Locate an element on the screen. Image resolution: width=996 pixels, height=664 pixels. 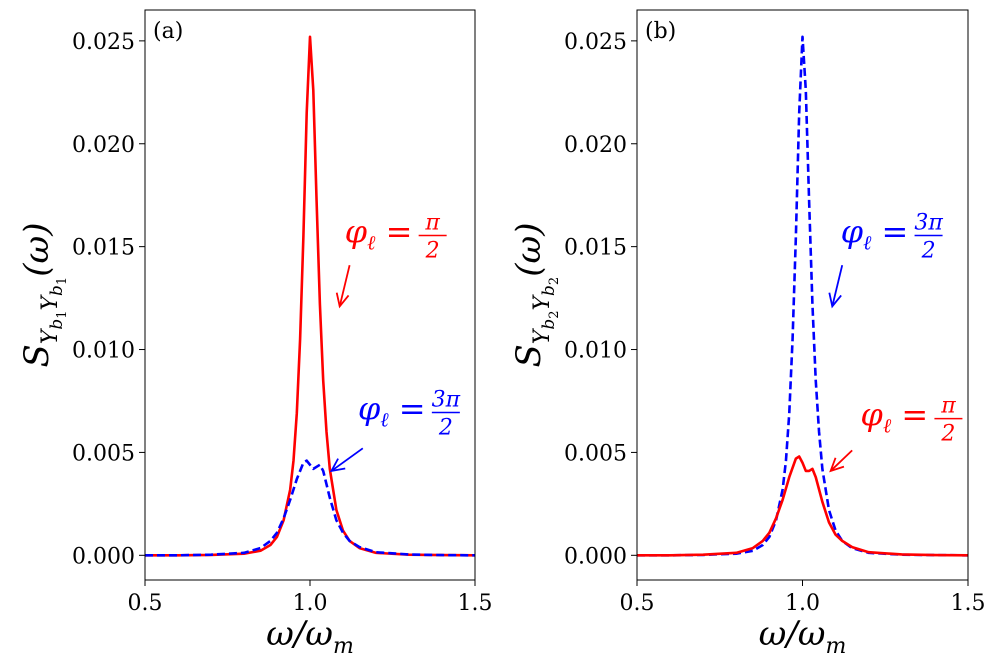
y-axis-title-sub2-index: 1 is located at coordinates (62, 281).